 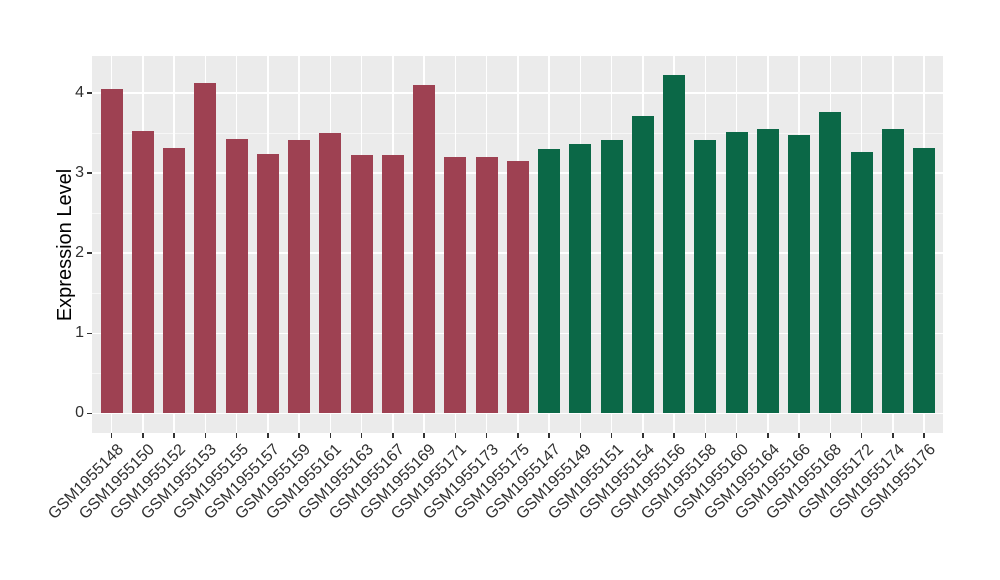 What do you see at coordinates (174, 281) in the screenshot?
I see `bar-GSM1955152` at bounding box center [174, 281].